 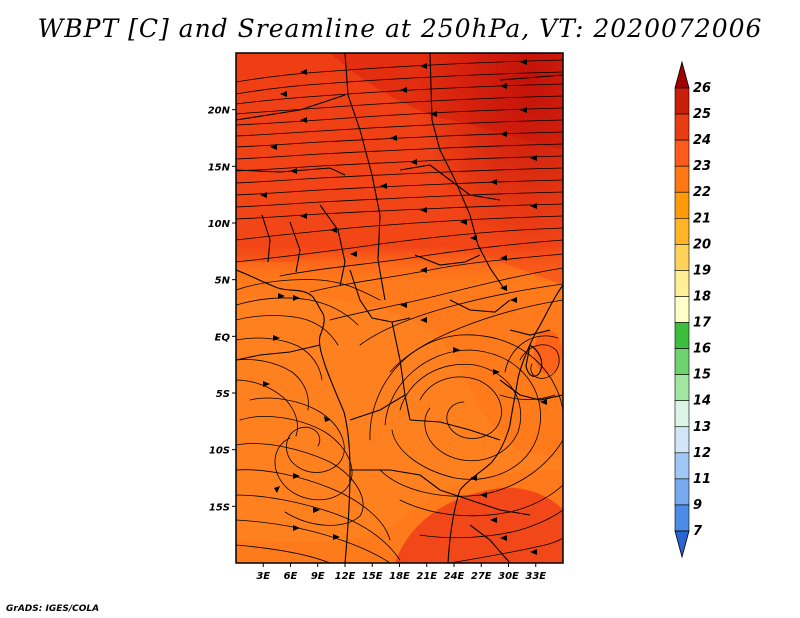 What do you see at coordinates (426, 576) in the screenshot?
I see `lon-tick-label: 21E` at bounding box center [426, 576].